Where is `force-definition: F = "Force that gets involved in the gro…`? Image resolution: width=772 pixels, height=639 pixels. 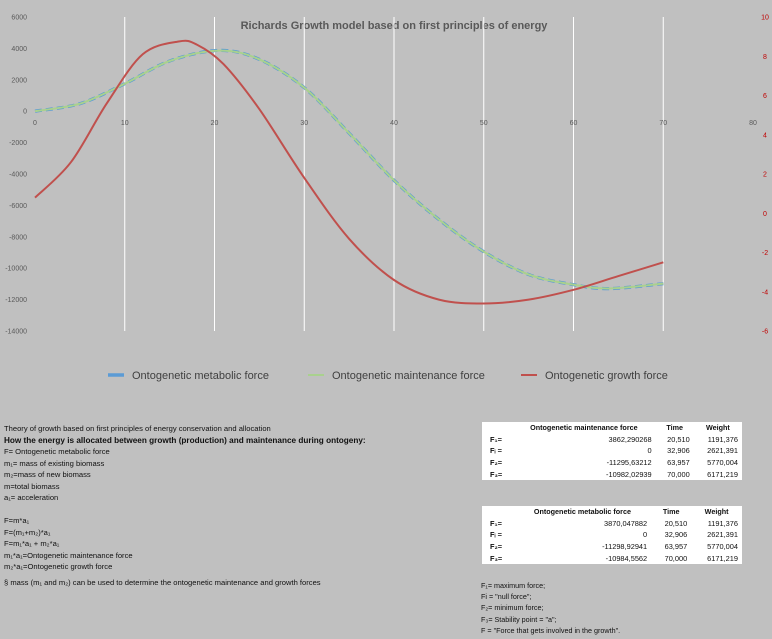 force-definition: F = "Force that gets involved in the gro… is located at coordinates (551, 630).